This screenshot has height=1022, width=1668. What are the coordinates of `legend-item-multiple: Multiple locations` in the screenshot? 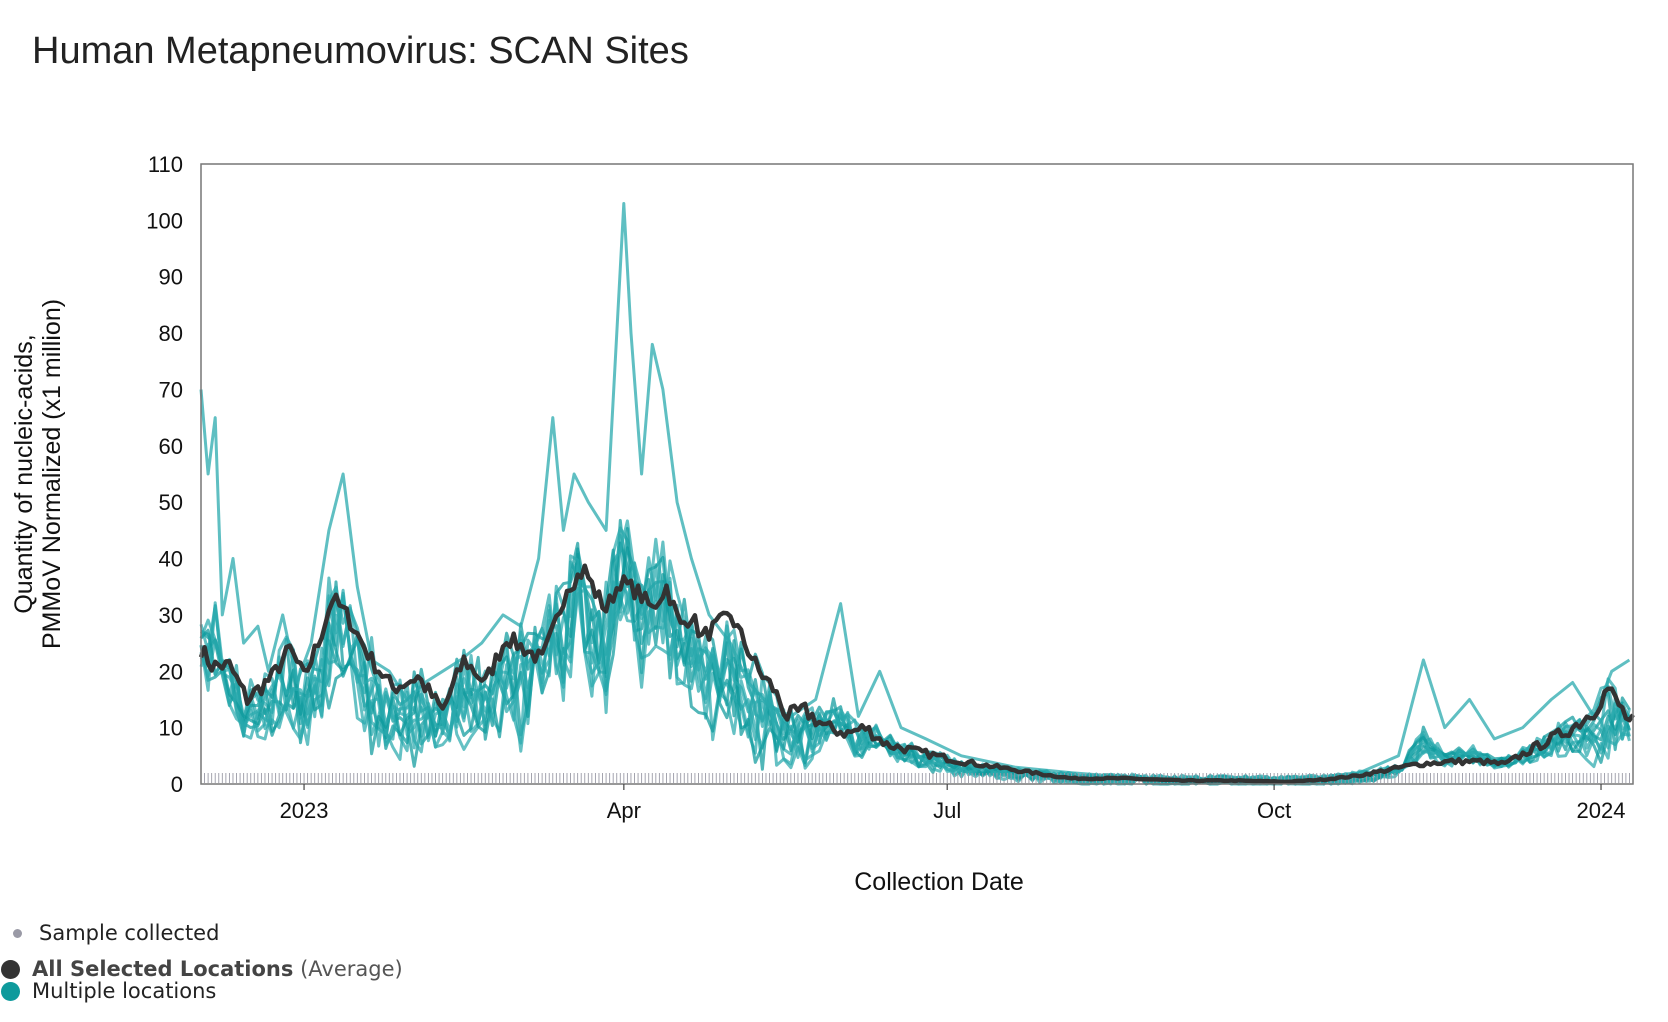 It's located at (108, 991).